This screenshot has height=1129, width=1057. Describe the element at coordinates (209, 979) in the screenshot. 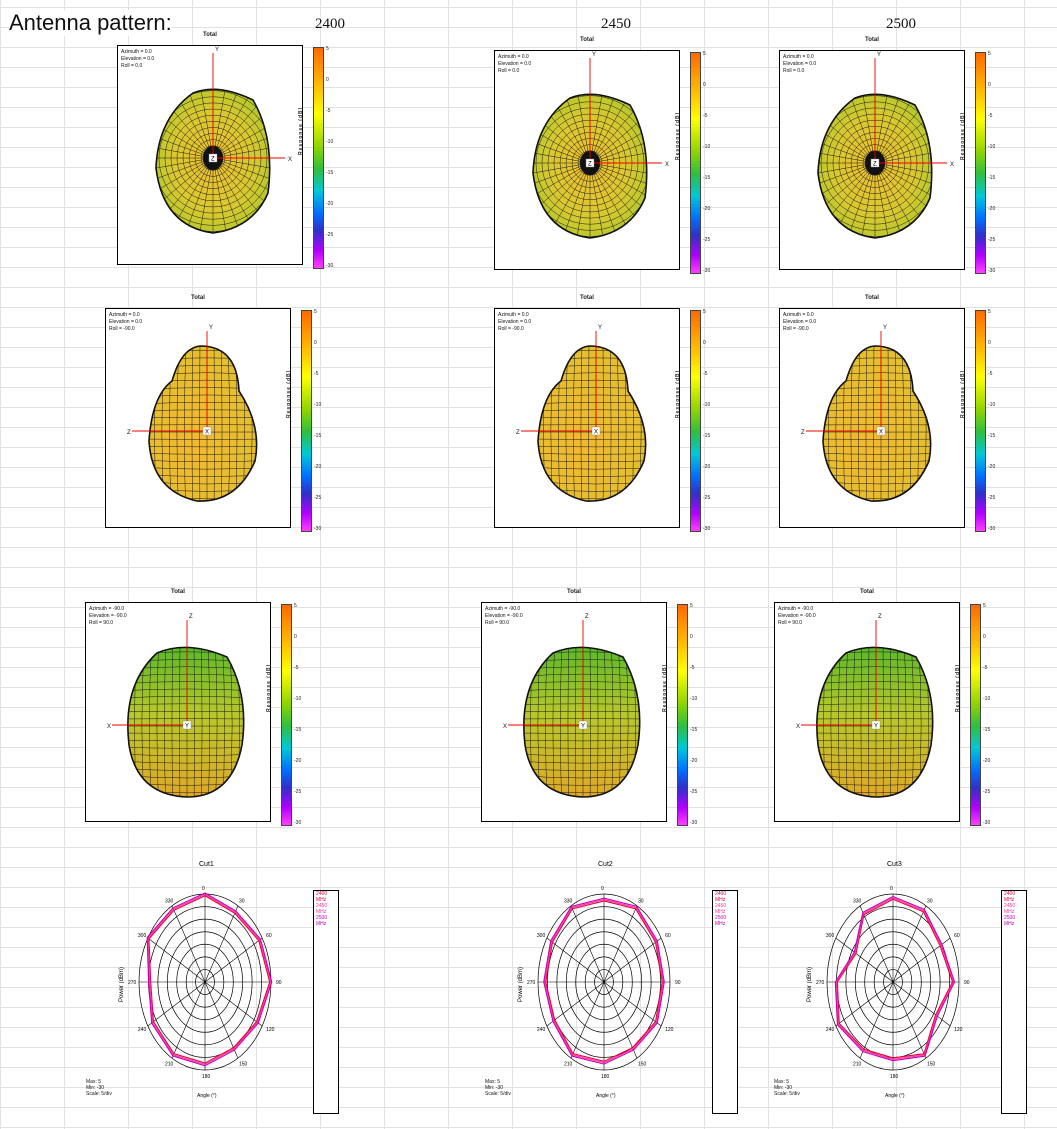

I see `series-2450-line` at that location.